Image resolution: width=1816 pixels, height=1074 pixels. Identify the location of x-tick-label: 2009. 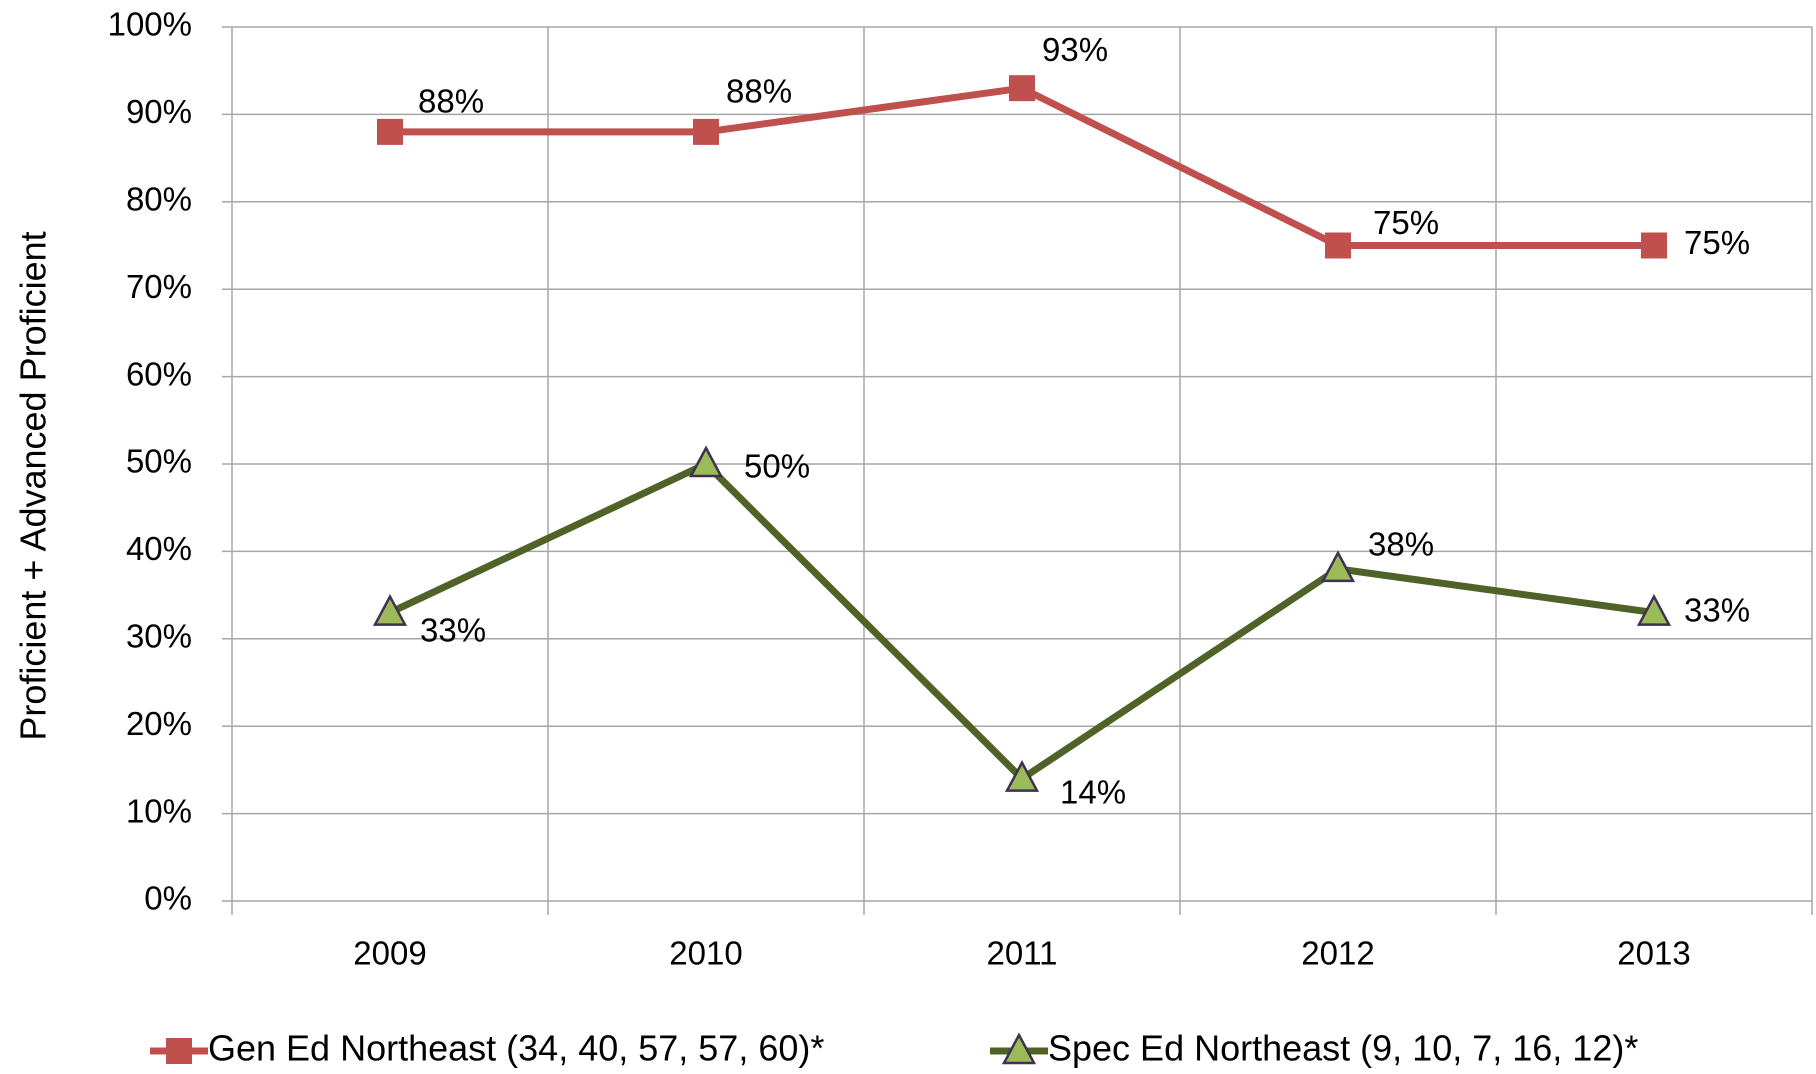
(389, 953).